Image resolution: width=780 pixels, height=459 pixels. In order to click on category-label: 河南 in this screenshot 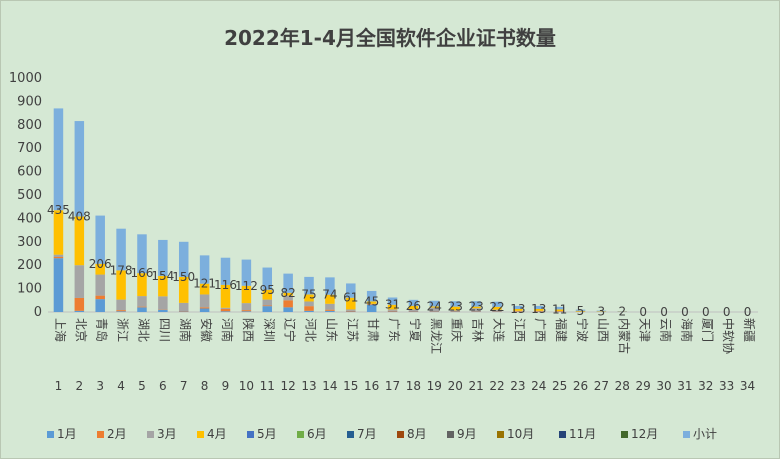, I will do `click(227, 330)`.